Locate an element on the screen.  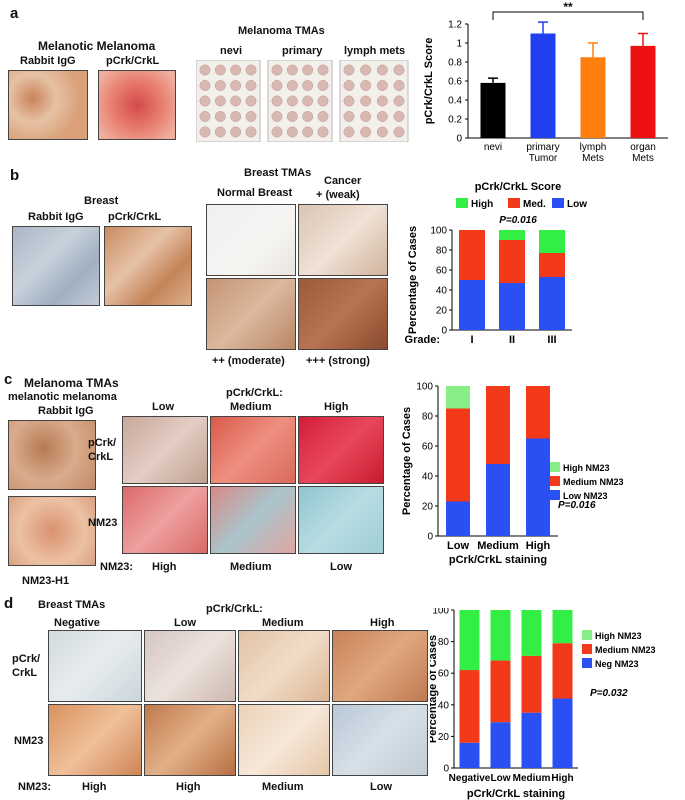
breast-moderate-image is located at coordinates (251, 314).